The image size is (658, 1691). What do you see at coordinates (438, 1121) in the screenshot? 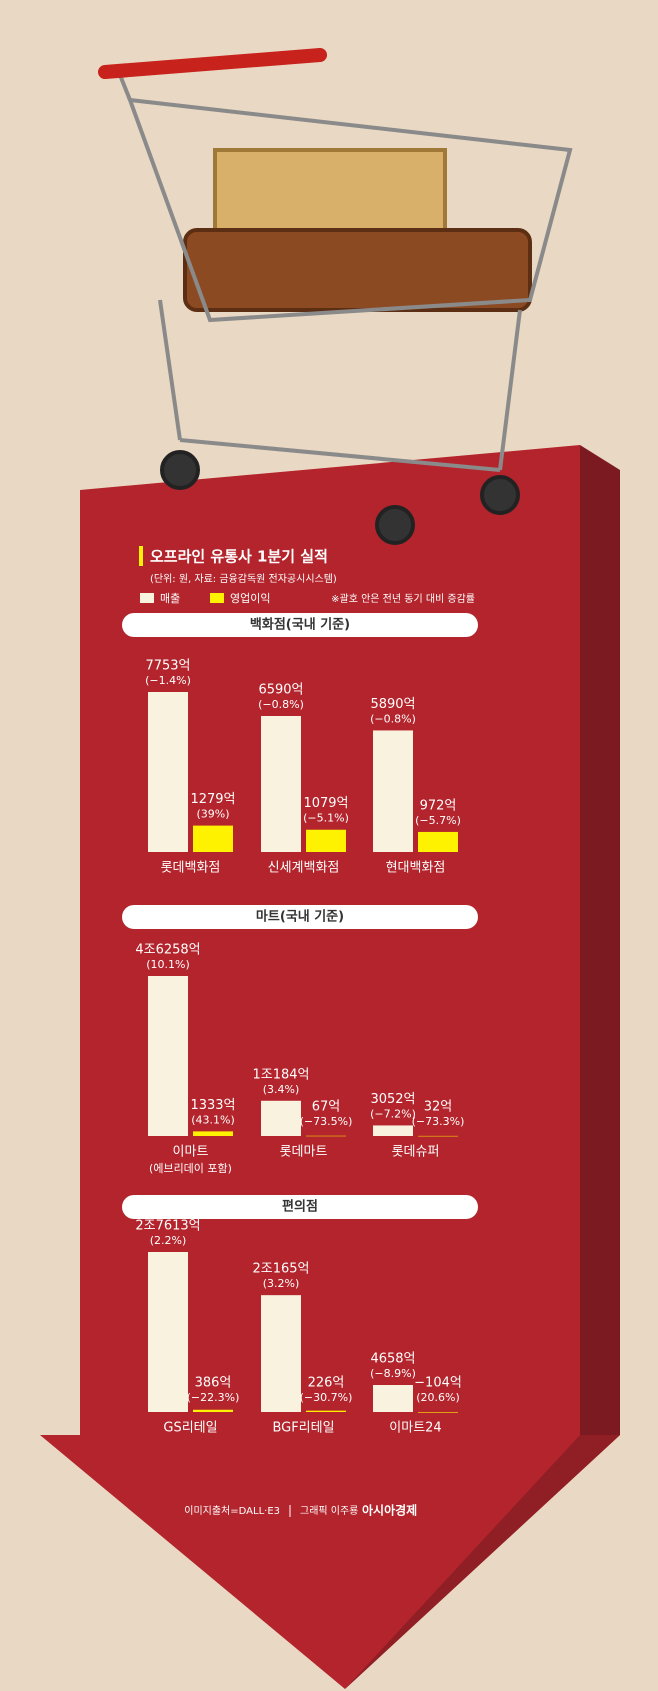
I see `change-label: (−73.3%)` at bounding box center [438, 1121].